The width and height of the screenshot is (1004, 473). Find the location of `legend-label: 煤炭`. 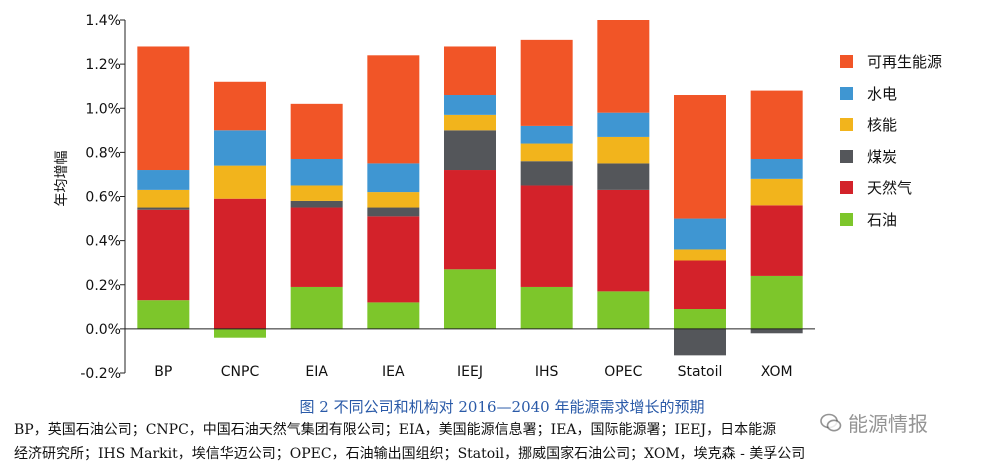

legend-label: 煤炭 is located at coordinates (882, 156).